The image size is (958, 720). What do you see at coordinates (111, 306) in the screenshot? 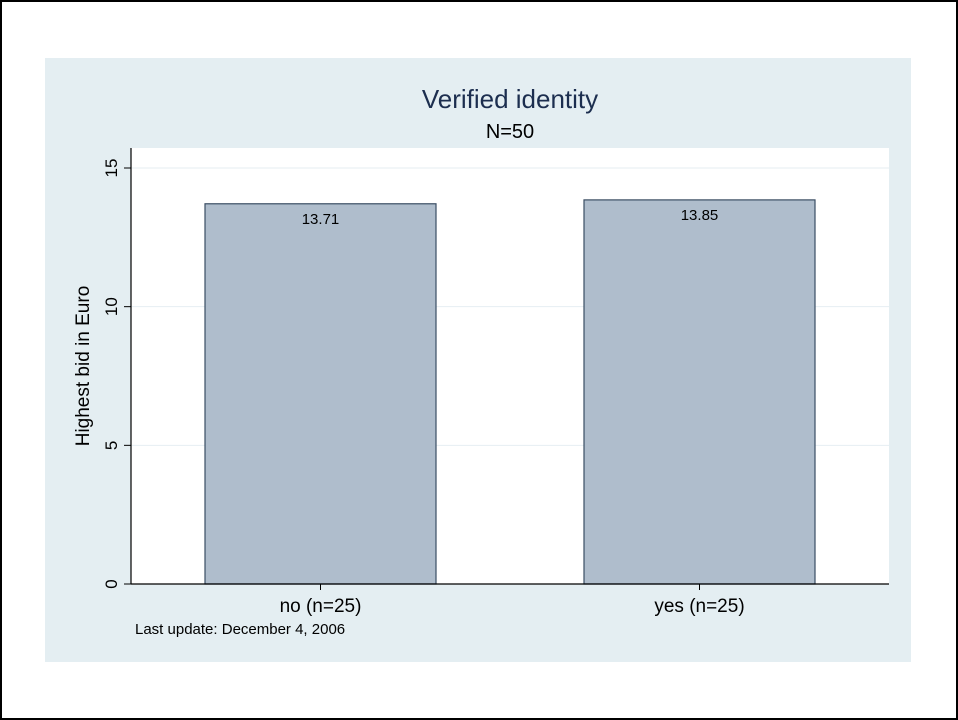
I see `y-tick-label: 10` at bounding box center [111, 306].